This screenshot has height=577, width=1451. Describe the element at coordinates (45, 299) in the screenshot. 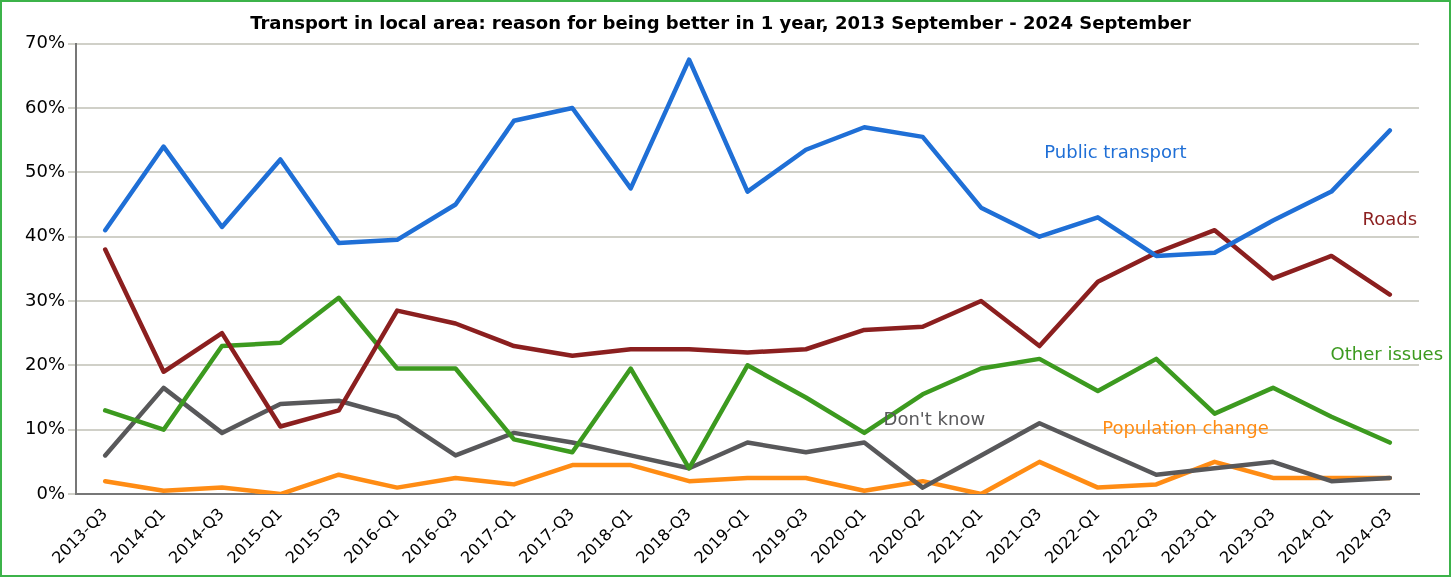

I see `y-tick-label: 30%` at that location.